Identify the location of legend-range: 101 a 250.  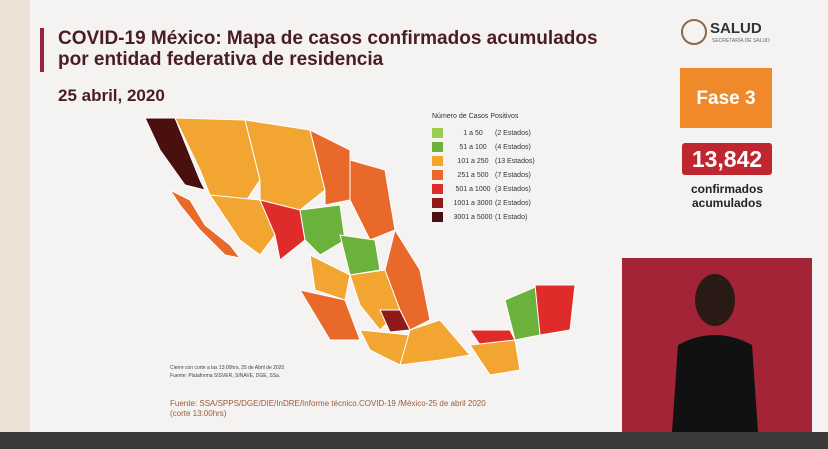
(473, 161).